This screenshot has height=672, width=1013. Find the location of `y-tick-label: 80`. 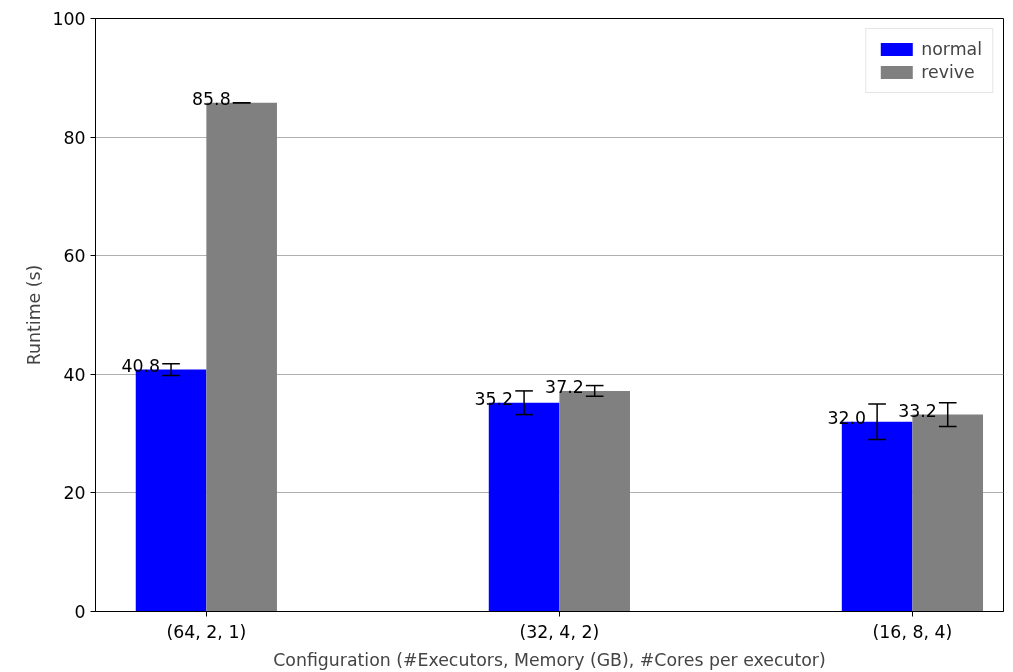

y-tick-label: 80 is located at coordinates (74, 137).